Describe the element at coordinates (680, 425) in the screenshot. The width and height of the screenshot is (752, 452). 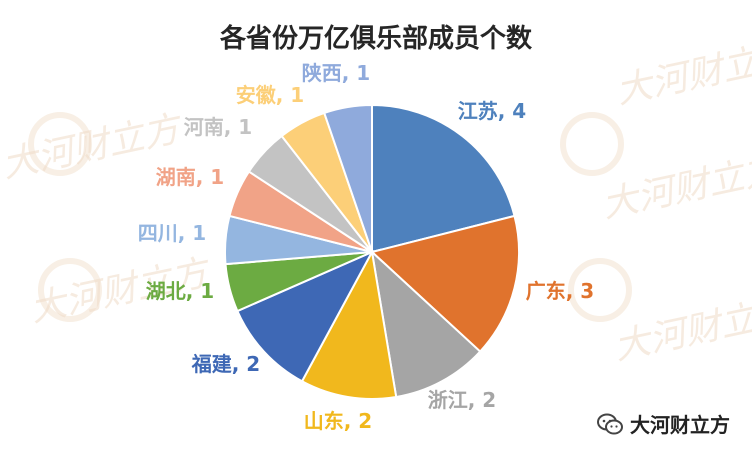
I see `watermark-text: 大河财立方` at that location.